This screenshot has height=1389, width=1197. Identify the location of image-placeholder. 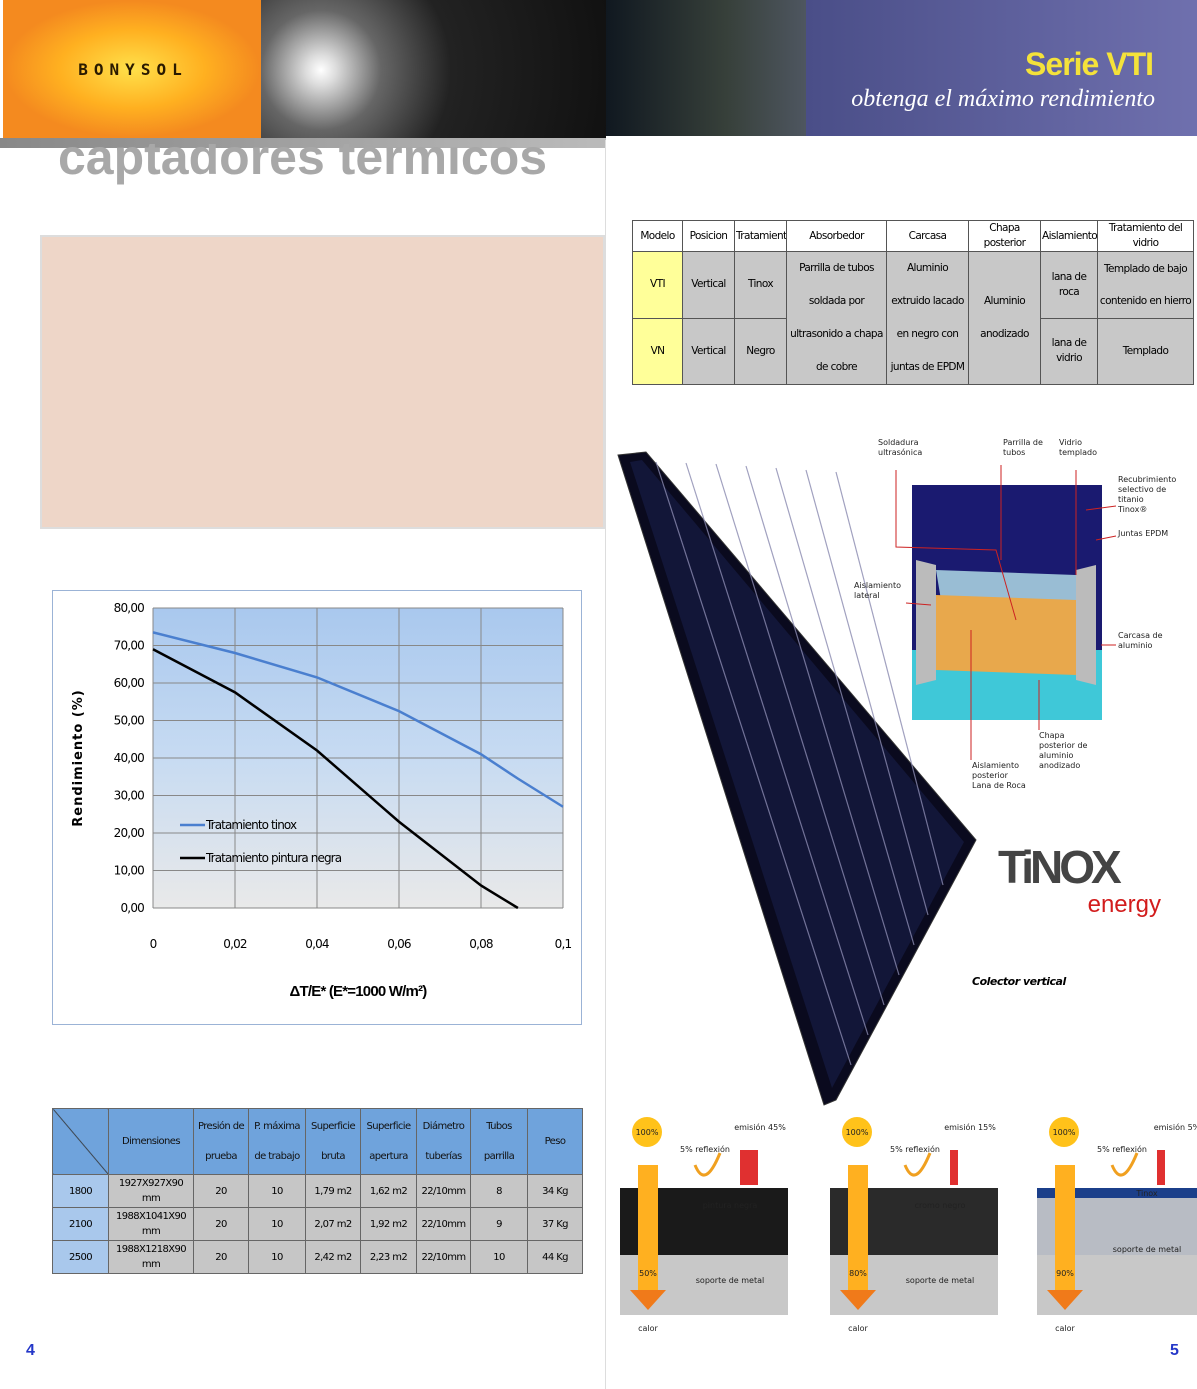
(322, 382).